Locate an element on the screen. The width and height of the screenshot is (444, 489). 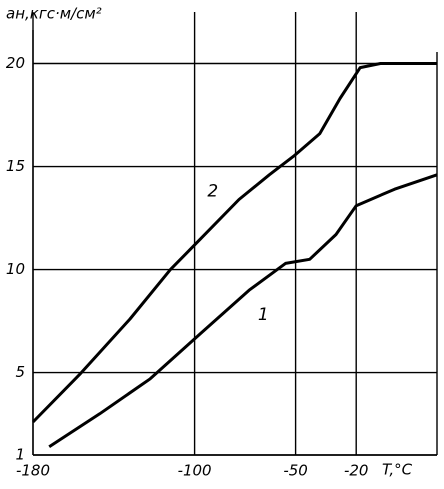
y-tick-label: 10 is located at coordinates (15, 269).